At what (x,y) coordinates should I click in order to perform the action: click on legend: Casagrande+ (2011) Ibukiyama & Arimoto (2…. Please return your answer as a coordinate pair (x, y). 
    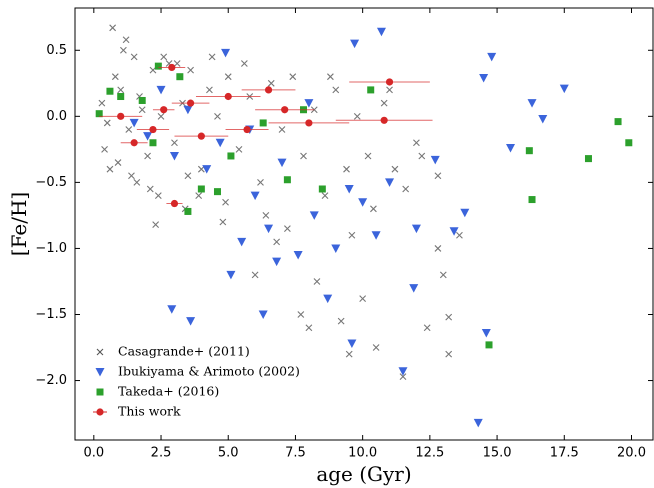
    Looking at the image, I should click on (196, 381).